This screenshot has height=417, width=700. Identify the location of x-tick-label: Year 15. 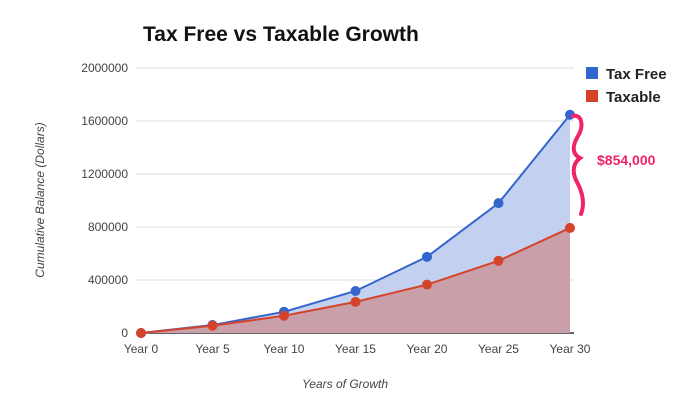
(355, 349).